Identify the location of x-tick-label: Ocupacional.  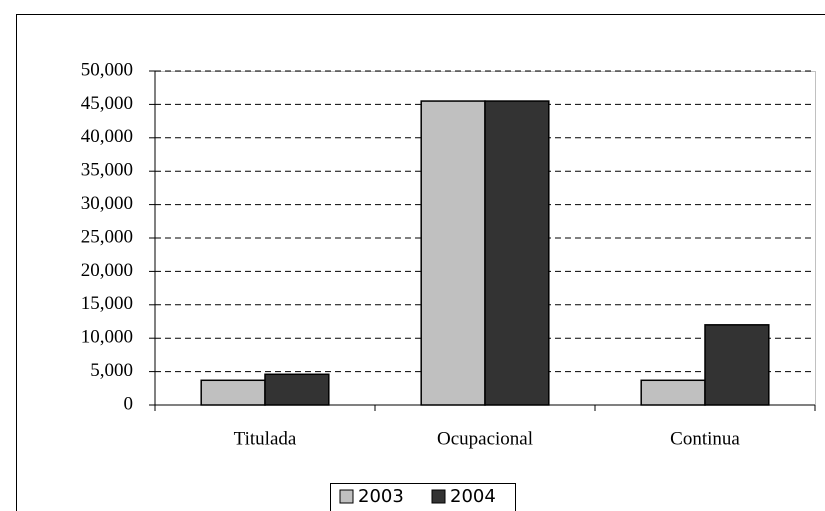
(485, 438).